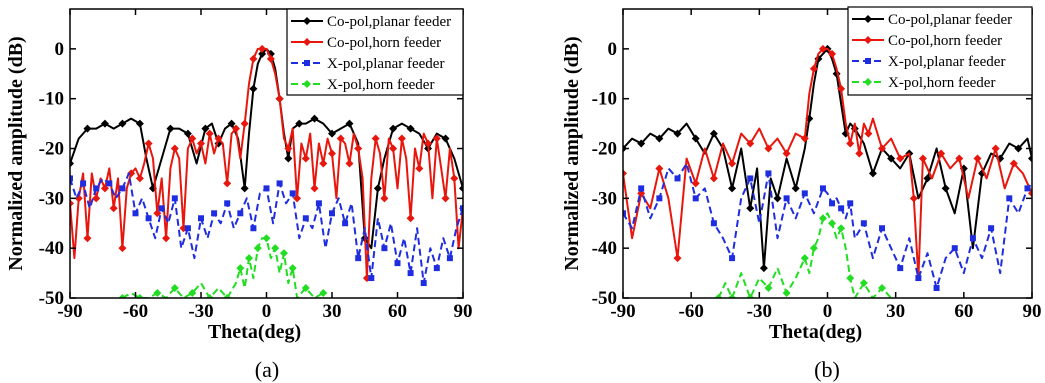 The height and width of the screenshot is (383, 1045). What do you see at coordinates (200, 311) in the screenshot?
I see `x-tick-label: -30` at bounding box center [200, 311].